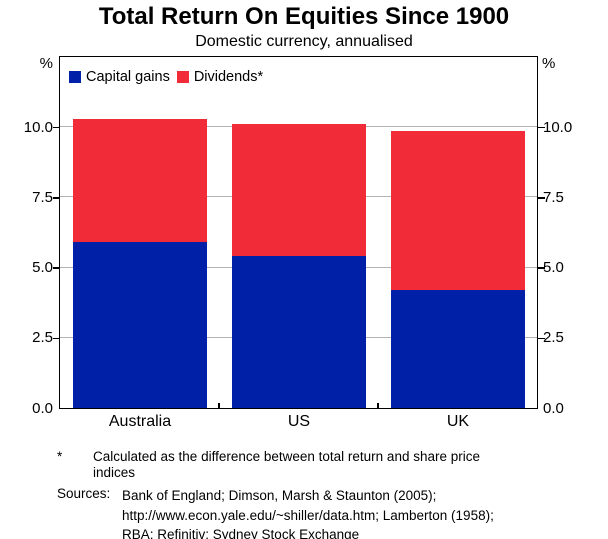  I want to click on legend: Capital gains Dividends*, so click(169, 77).